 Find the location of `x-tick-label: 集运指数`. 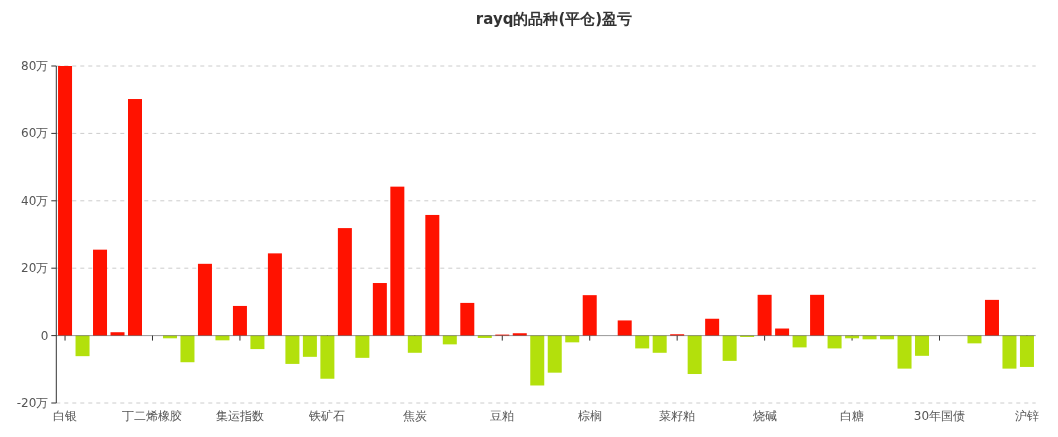

x-tick-label: 集运指数 is located at coordinates (239, 416).